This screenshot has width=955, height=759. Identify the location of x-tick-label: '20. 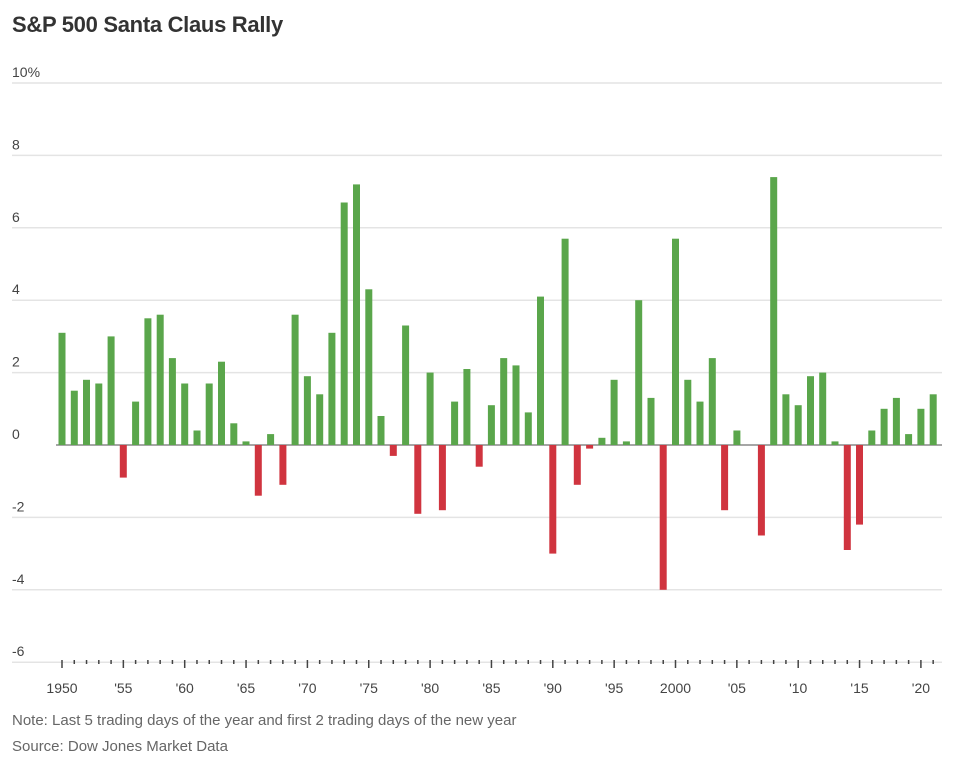
(921, 688).